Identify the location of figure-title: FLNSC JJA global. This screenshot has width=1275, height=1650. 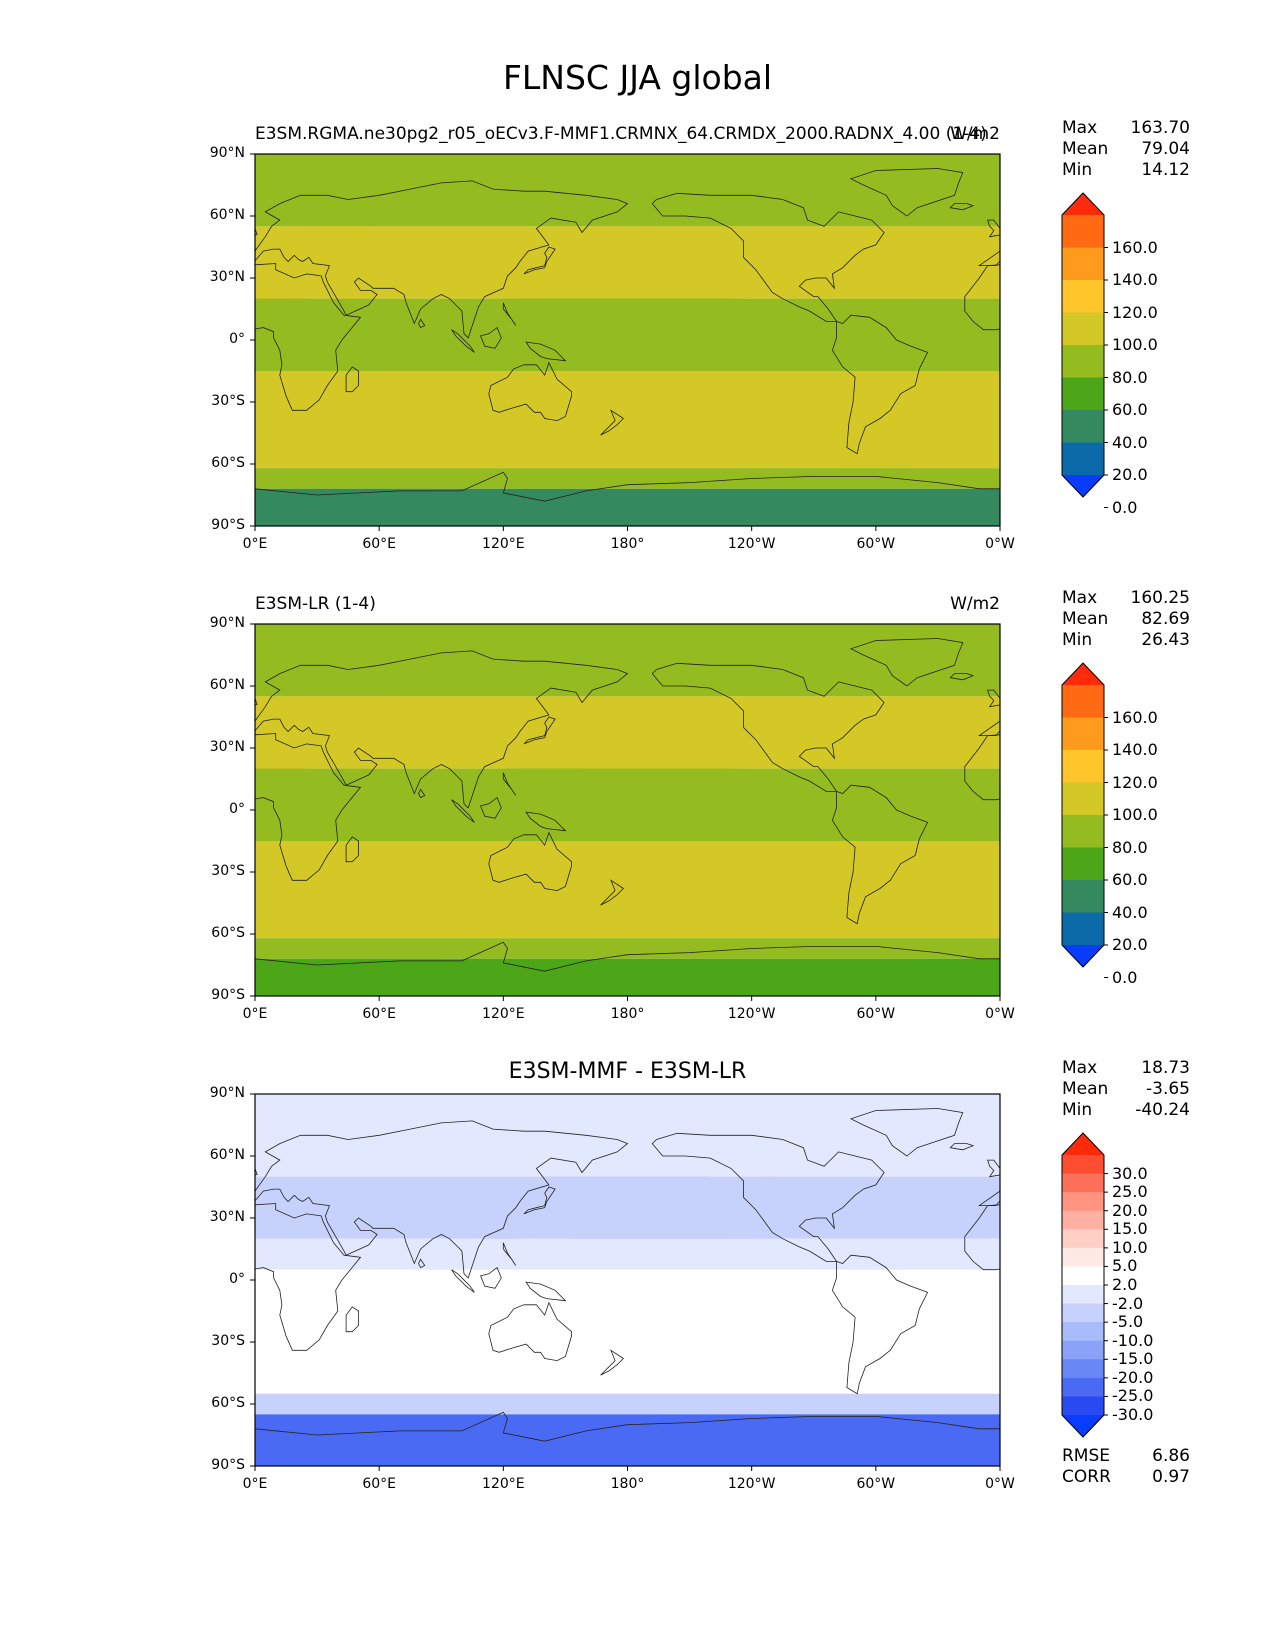
(637, 77).